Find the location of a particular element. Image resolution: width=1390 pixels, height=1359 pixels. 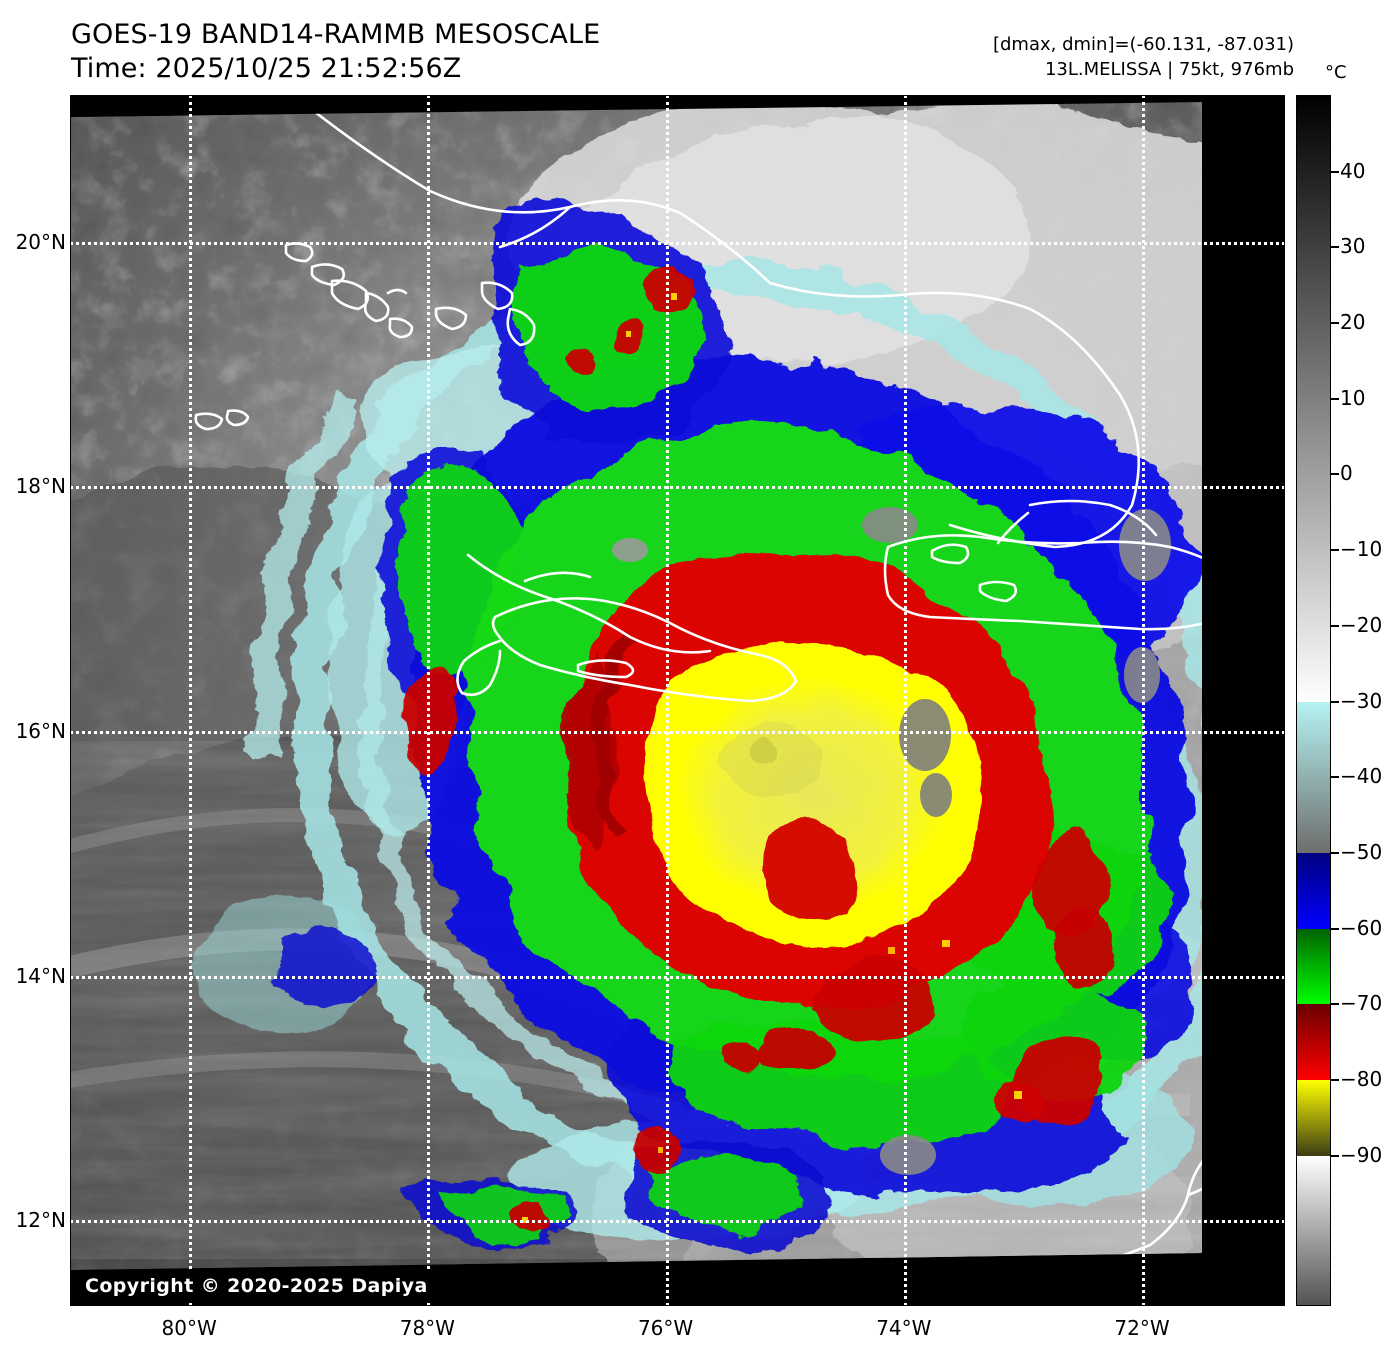

colorbar-tick-label: −60 is located at coordinates (1361, 927).